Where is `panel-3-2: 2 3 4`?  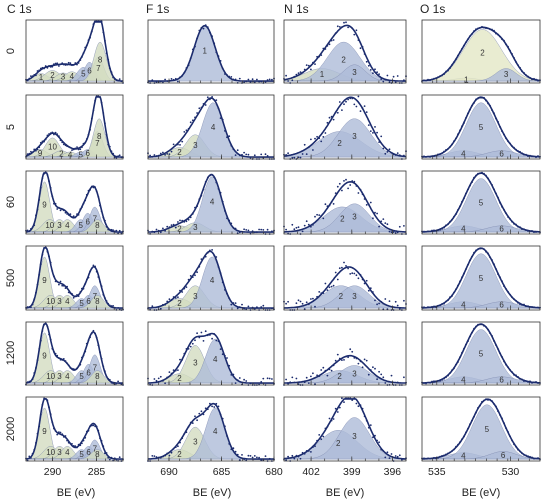 panel-3-2: 2 3 4 is located at coordinates (211, 202).